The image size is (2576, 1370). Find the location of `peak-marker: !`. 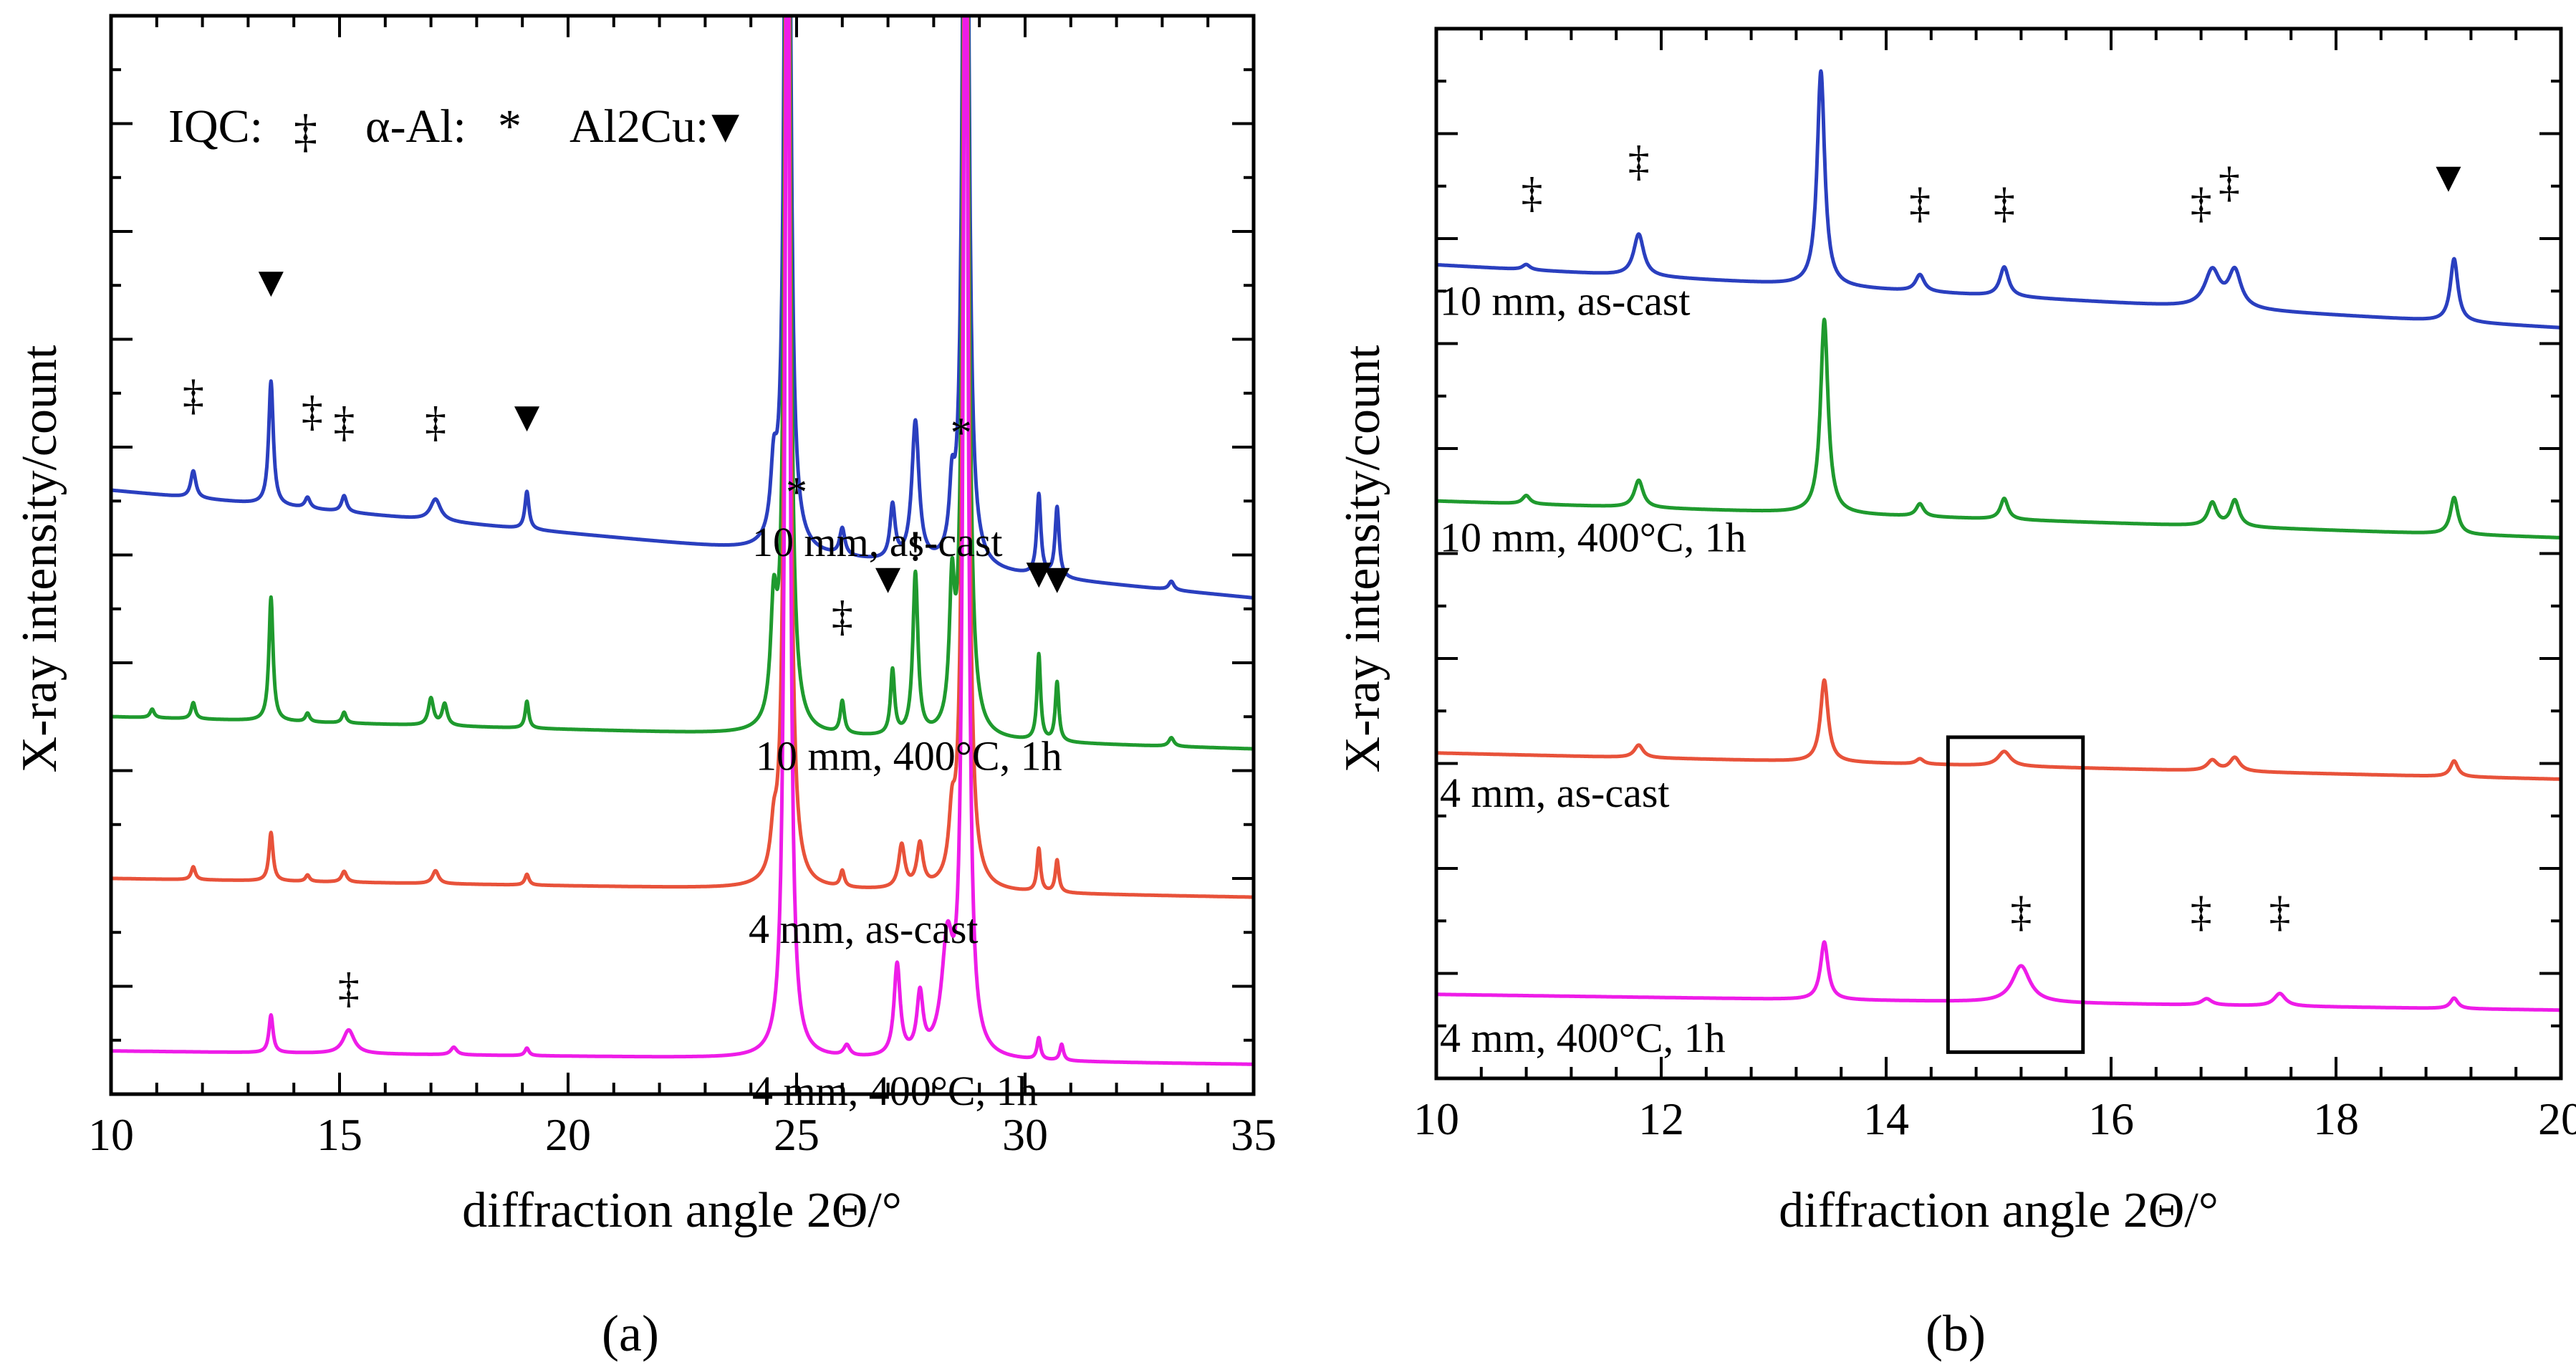

peak-marker: ! is located at coordinates (915, 546).